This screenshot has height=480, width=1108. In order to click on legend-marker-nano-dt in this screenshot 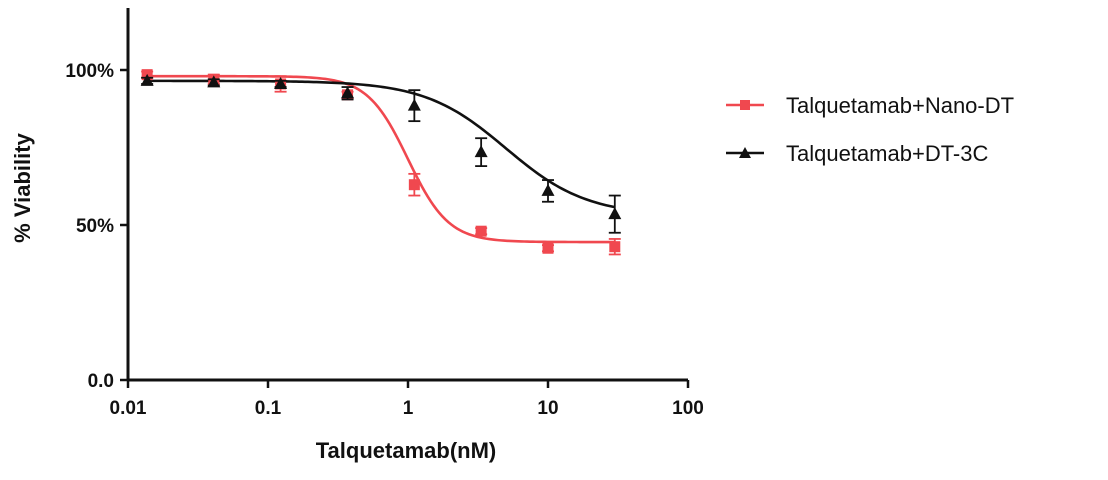, I will do `click(745, 105)`.